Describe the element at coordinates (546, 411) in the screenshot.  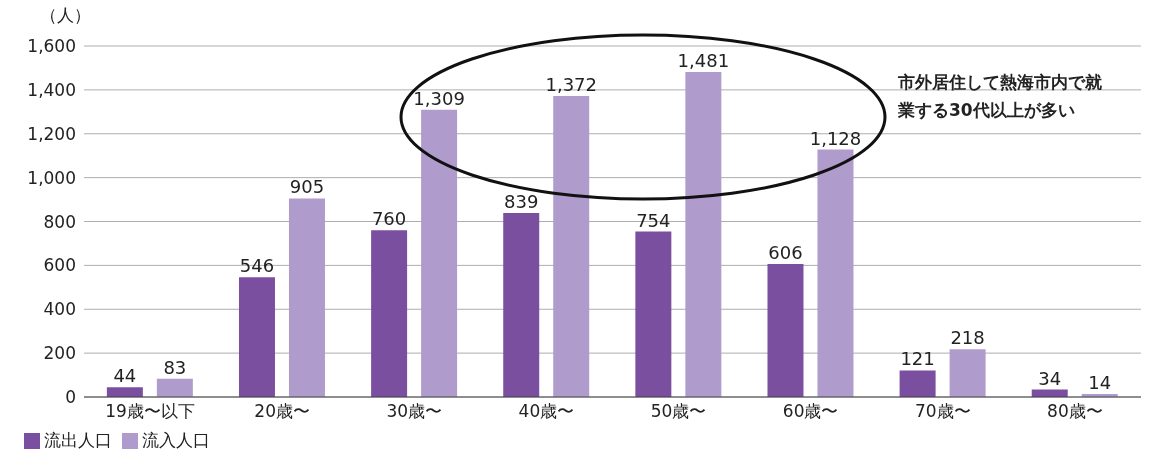
I see `x-tick-label: 40歳〜` at that location.